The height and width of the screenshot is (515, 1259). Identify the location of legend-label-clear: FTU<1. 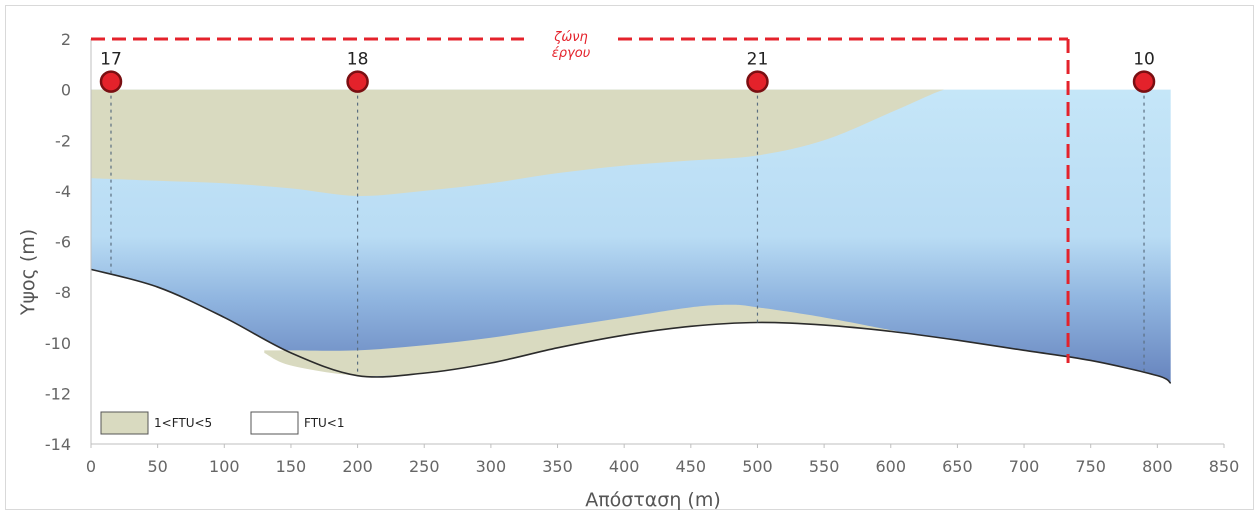
(324, 423).